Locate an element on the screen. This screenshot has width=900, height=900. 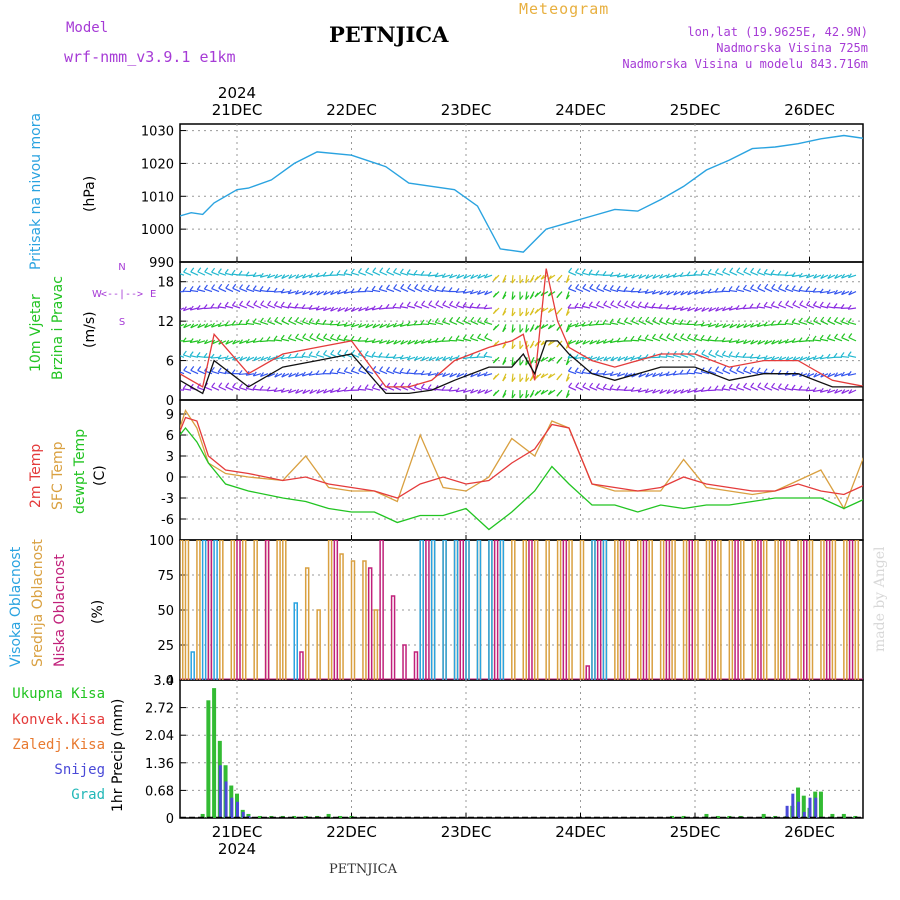
top-date-label-2: 23DEC is located at coordinates (466, 110).